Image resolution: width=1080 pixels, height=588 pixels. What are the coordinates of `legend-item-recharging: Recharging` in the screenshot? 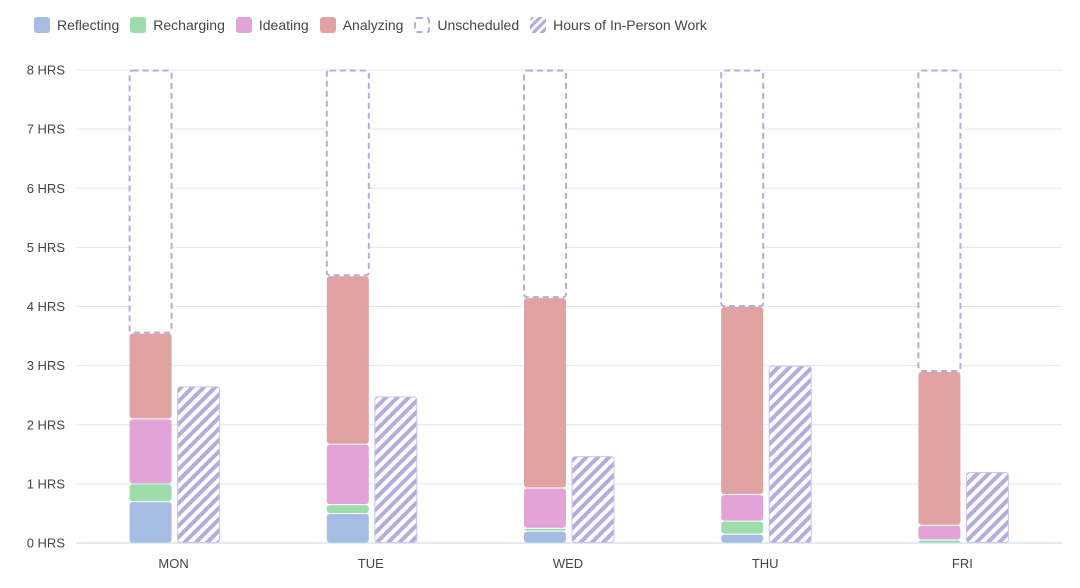 It's located at (177, 25).